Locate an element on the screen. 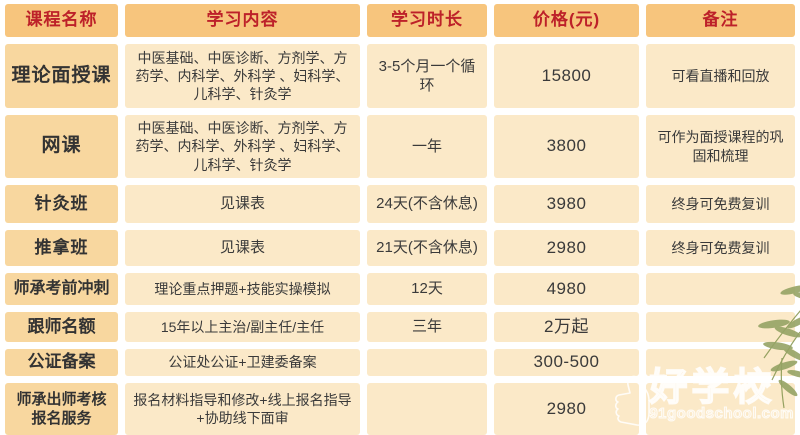 The height and width of the screenshot is (435, 800). duration-cell: 三年 is located at coordinates (427, 327).